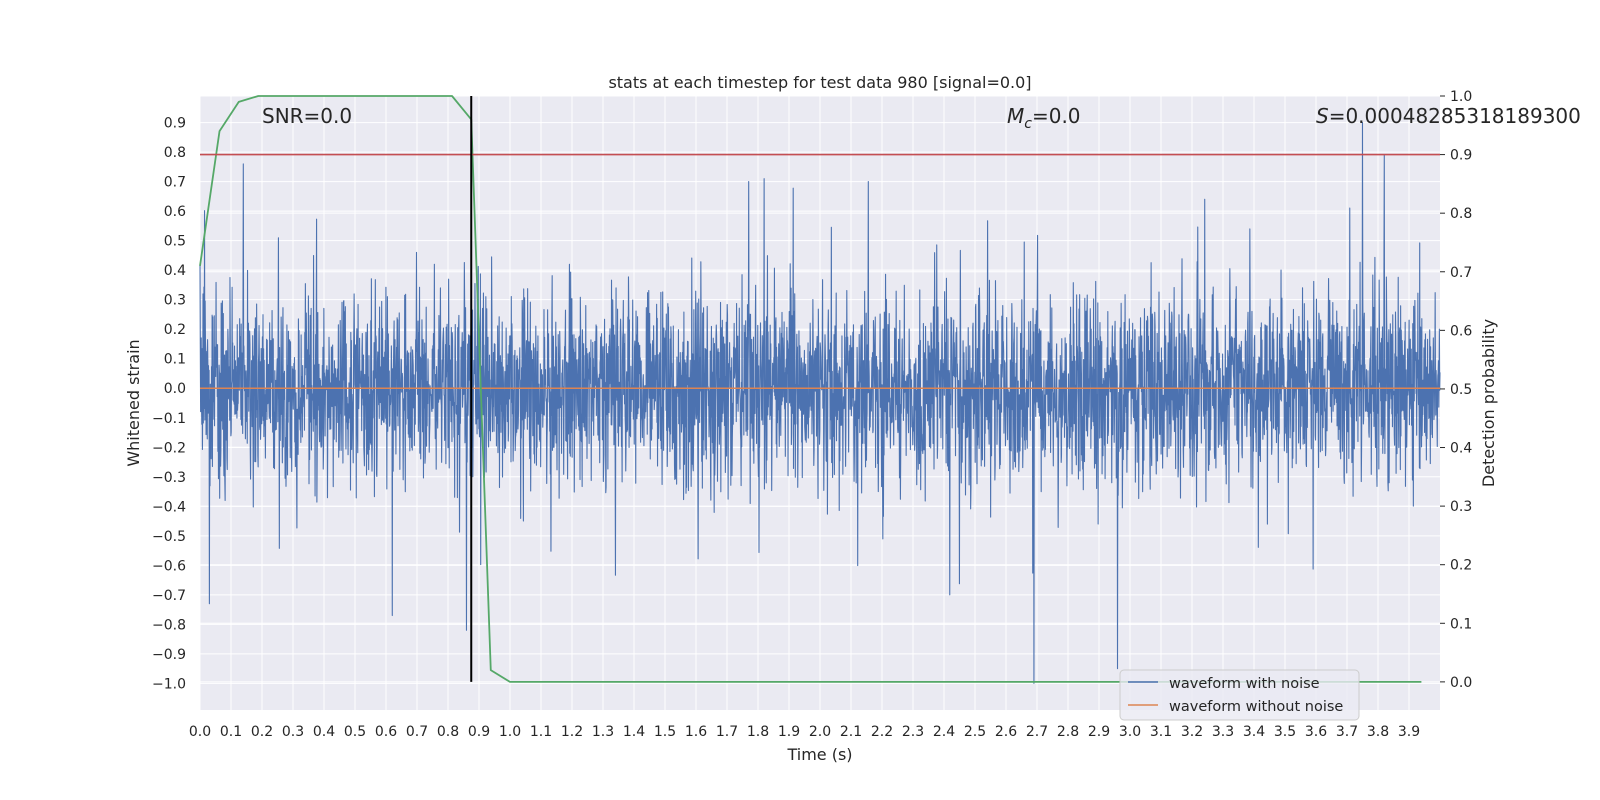  What do you see at coordinates (1068, 732) in the screenshot?
I see `x-tick-label: 2.8` at bounding box center [1068, 732].